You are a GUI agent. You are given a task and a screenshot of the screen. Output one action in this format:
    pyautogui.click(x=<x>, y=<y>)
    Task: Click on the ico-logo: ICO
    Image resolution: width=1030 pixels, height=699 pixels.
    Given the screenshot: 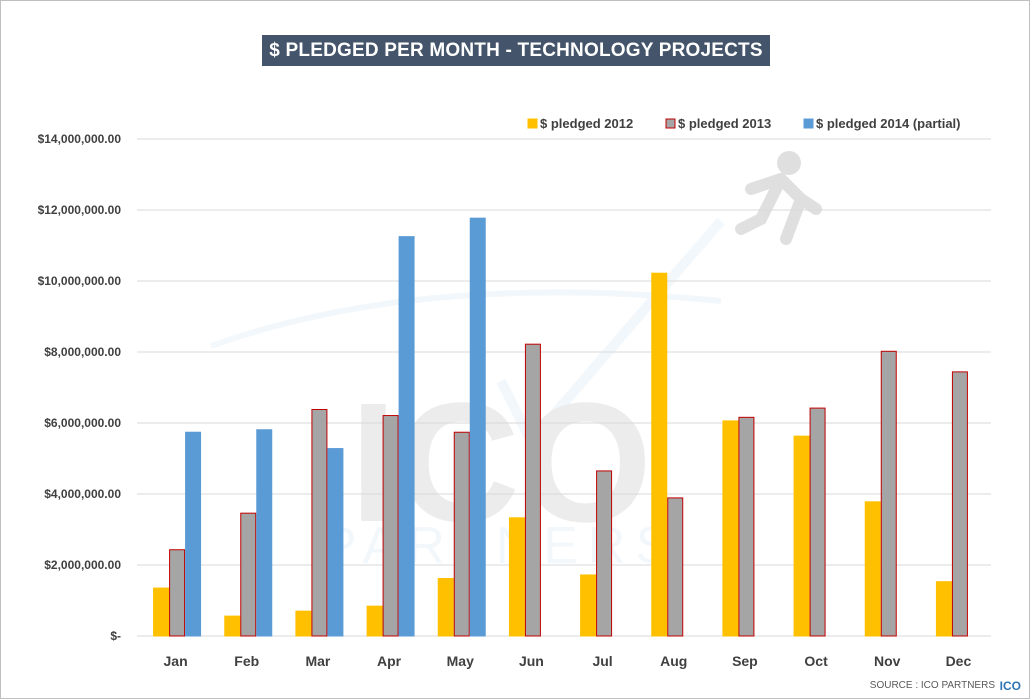 What is the action you would take?
    pyautogui.click(x=1010, y=686)
    